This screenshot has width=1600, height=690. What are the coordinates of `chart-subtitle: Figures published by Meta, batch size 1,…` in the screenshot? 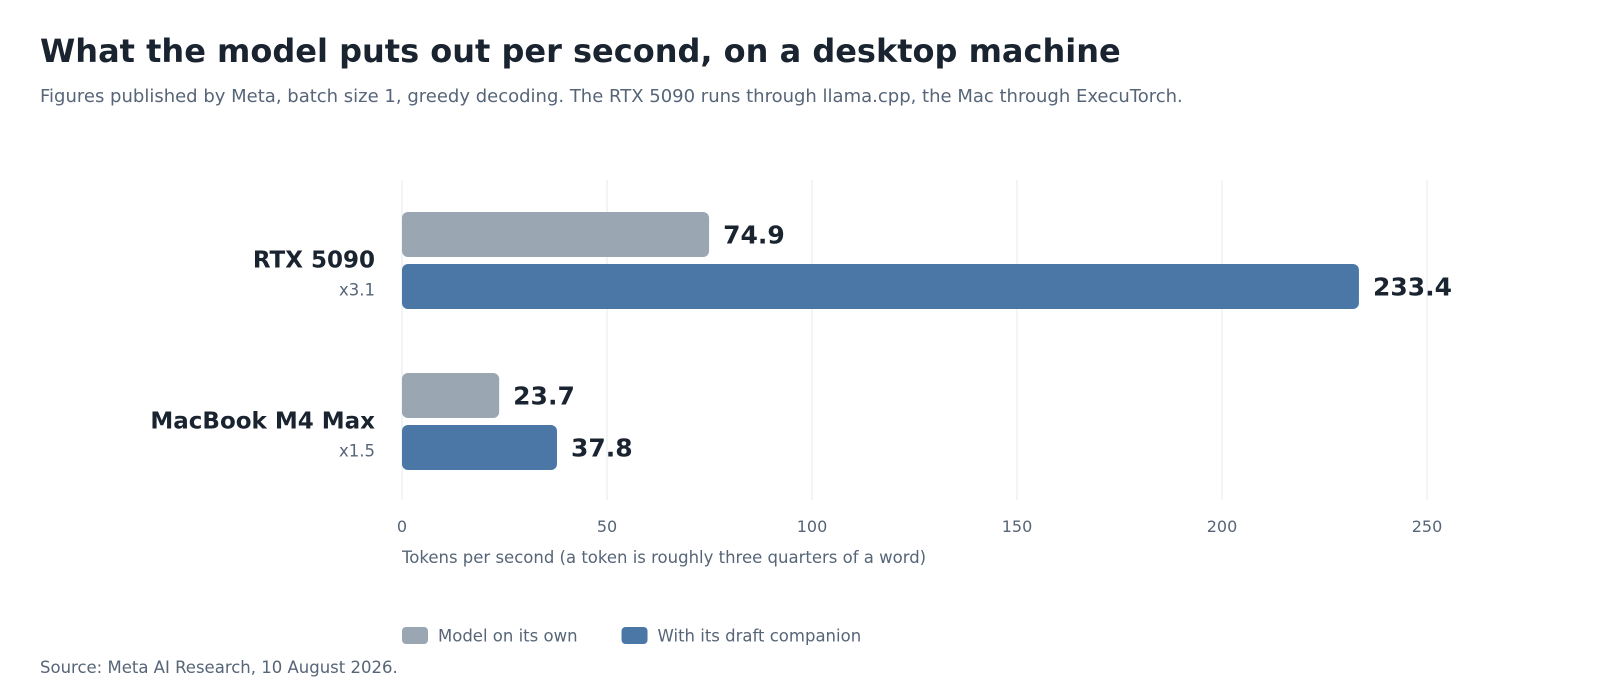 It's located at (611, 96).